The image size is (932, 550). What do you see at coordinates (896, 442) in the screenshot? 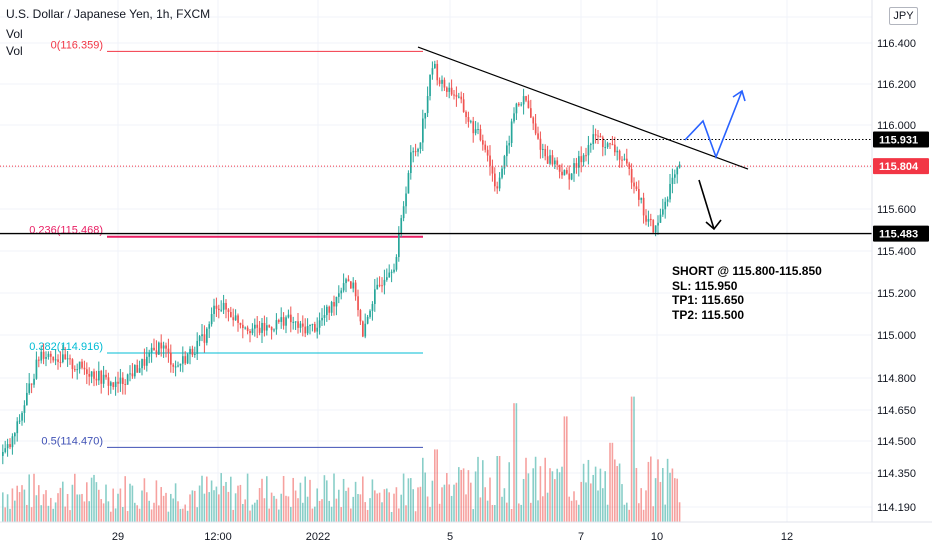
I see `price-tick-label: 114.500` at bounding box center [896, 442].